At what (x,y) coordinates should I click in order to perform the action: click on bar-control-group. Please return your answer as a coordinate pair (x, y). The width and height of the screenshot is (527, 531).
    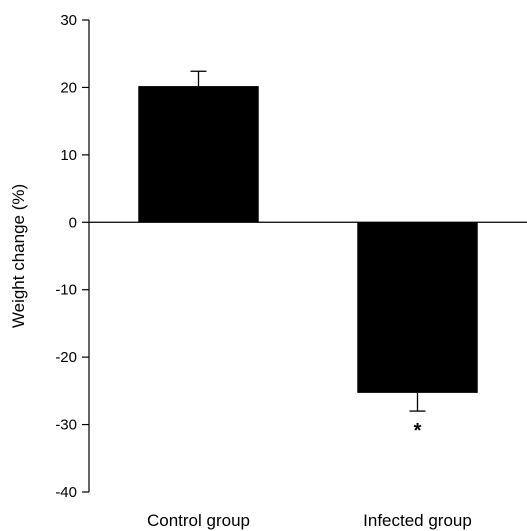
    Looking at the image, I should click on (198, 154).